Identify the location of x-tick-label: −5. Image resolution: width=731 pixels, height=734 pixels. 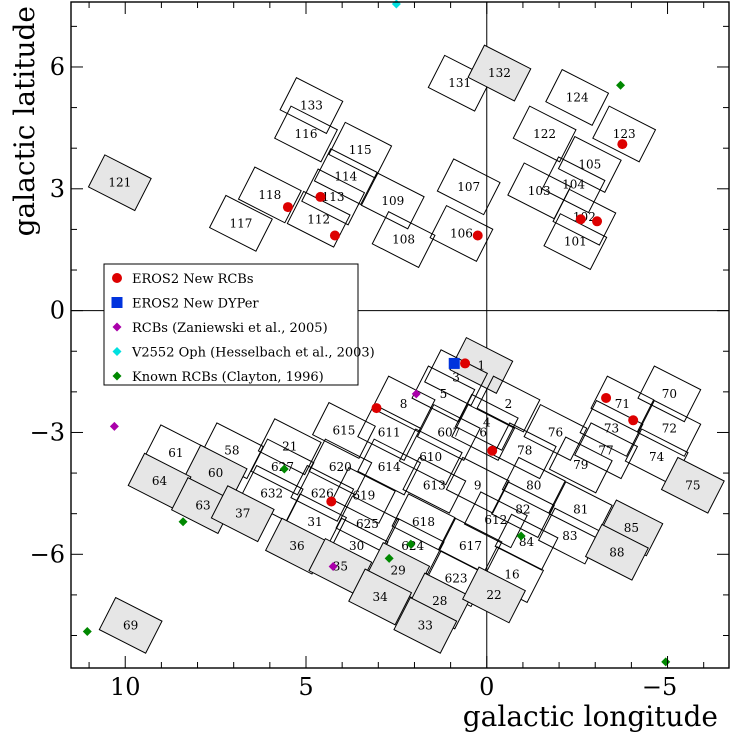
(659, 687).